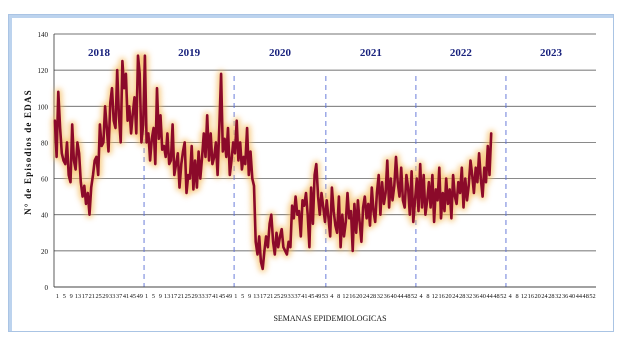  Describe the element at coordinates (189, 53) in the screenshot. I see `year-label: 2019` at that location.